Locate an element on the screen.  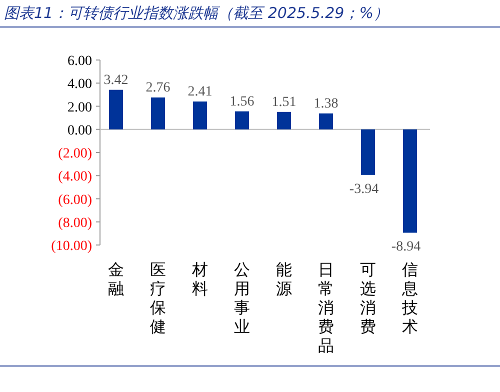
x-tick-label: 材料 is located at coordinates (199, 279).